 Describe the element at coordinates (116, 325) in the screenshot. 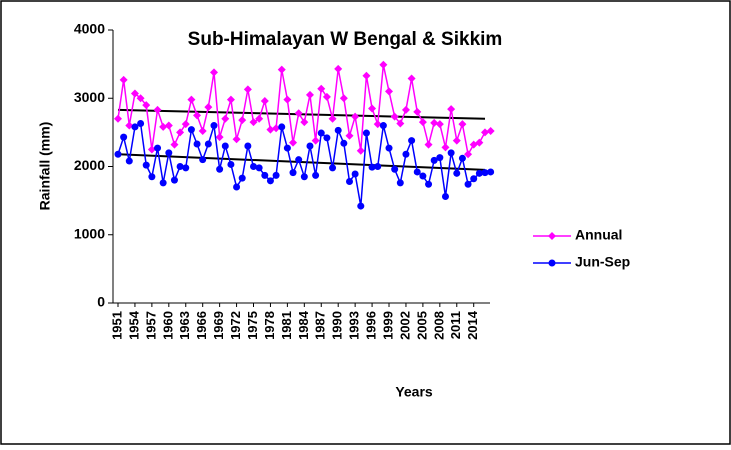

I see `x-tick-label: 1951` at that location.